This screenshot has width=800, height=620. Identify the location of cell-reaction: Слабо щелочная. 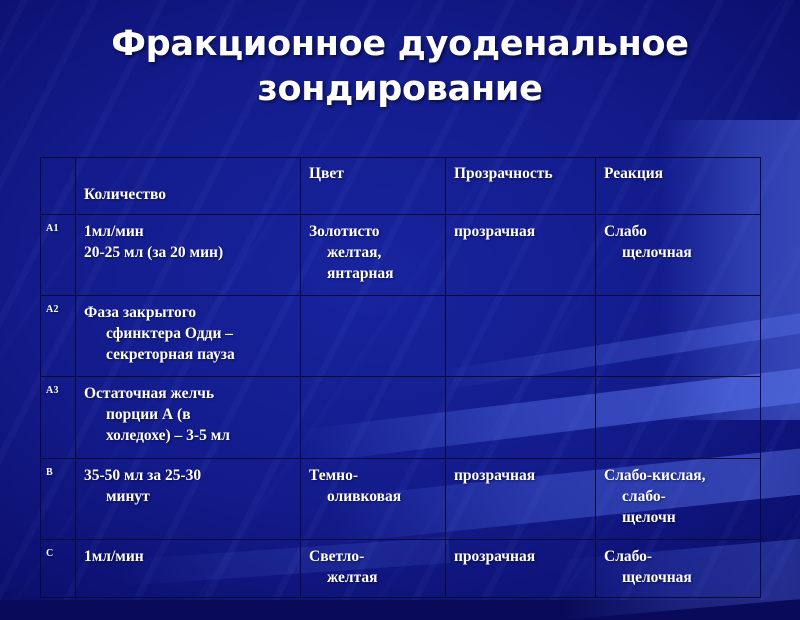
(678, 255).